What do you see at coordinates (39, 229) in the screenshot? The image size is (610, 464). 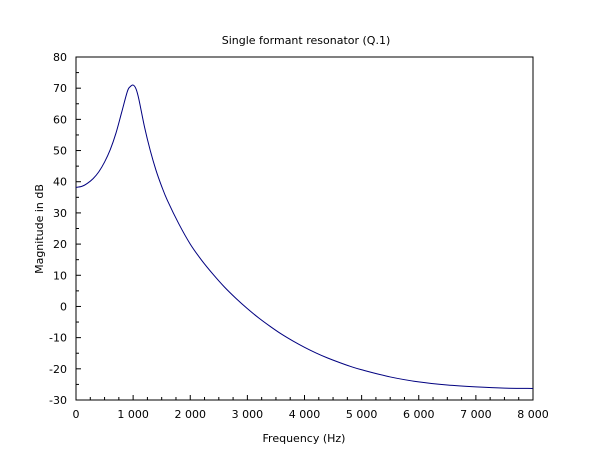 I see `y-axis-title: Magnitude in dB` at bounding box center [39, 229].